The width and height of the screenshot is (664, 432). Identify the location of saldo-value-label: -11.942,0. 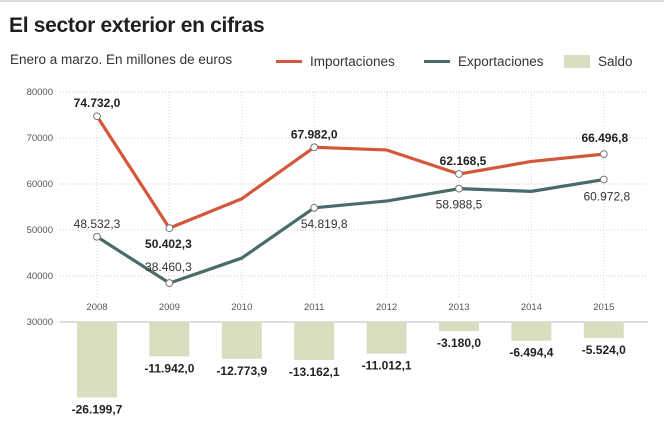
(169, 368).